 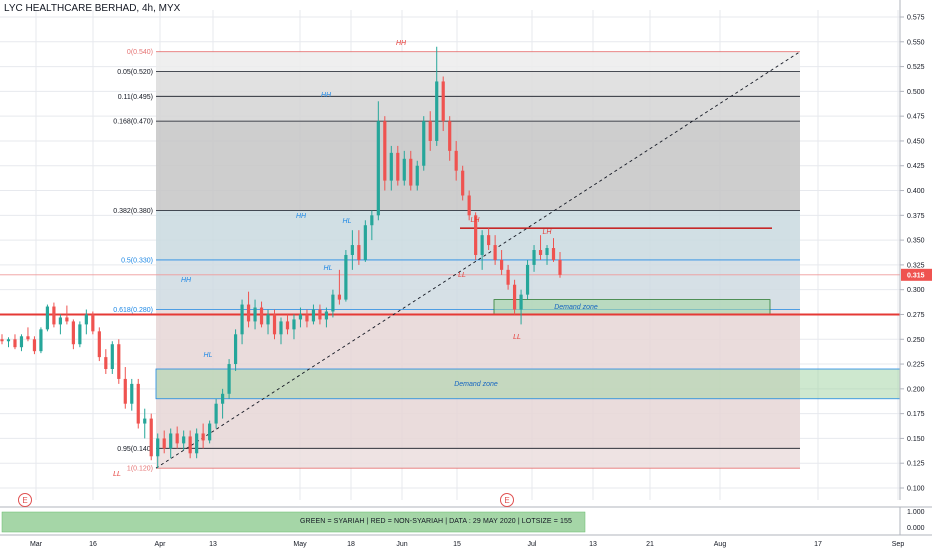 I want to click on time-tick-label: Jul, so click(x=532, y=544).